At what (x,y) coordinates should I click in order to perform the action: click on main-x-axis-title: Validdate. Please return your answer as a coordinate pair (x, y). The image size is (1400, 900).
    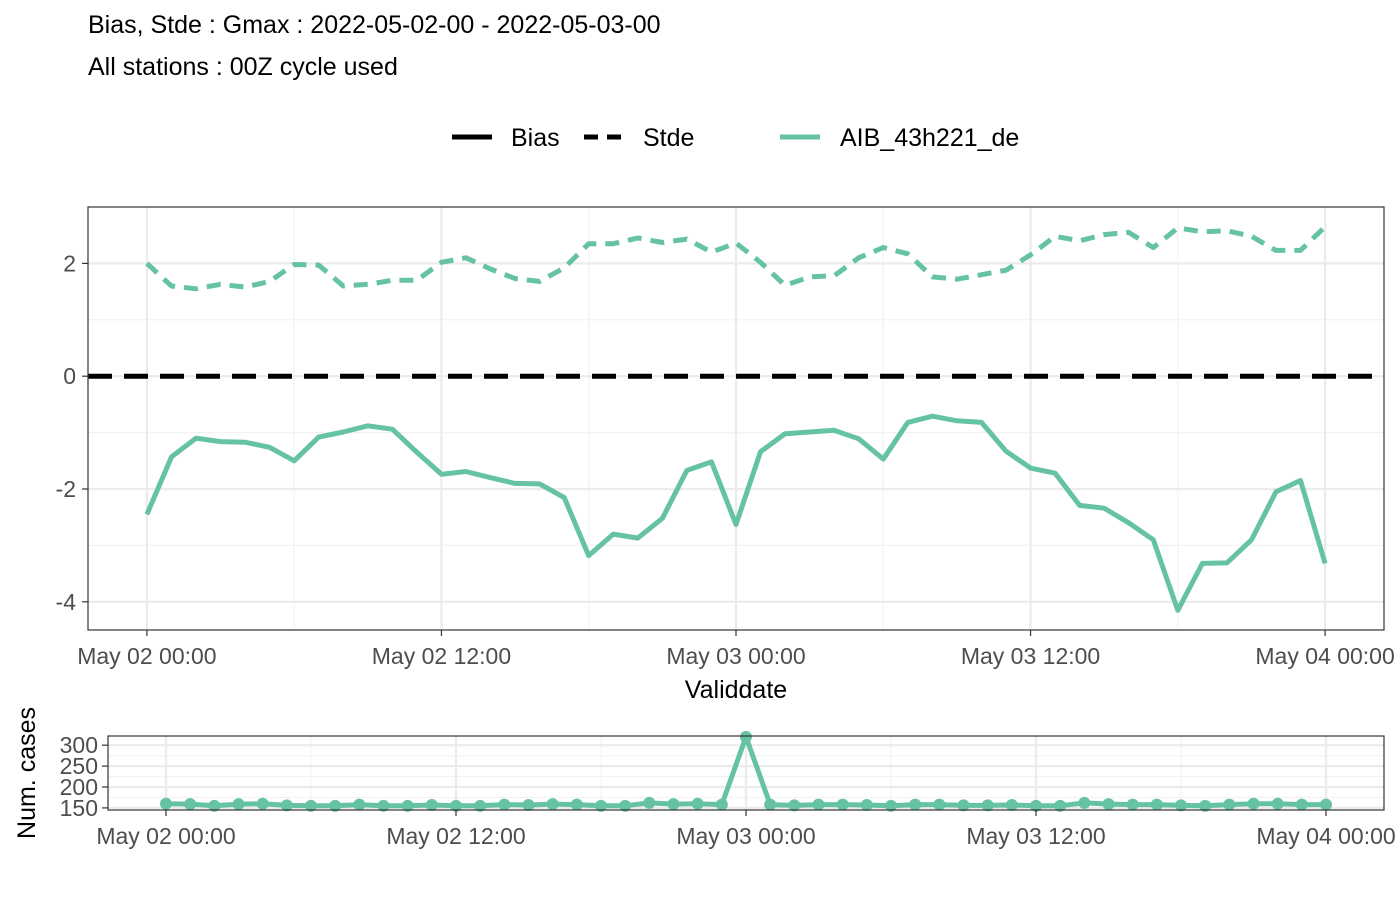
    Looking at the image, I should click on (736, 690).